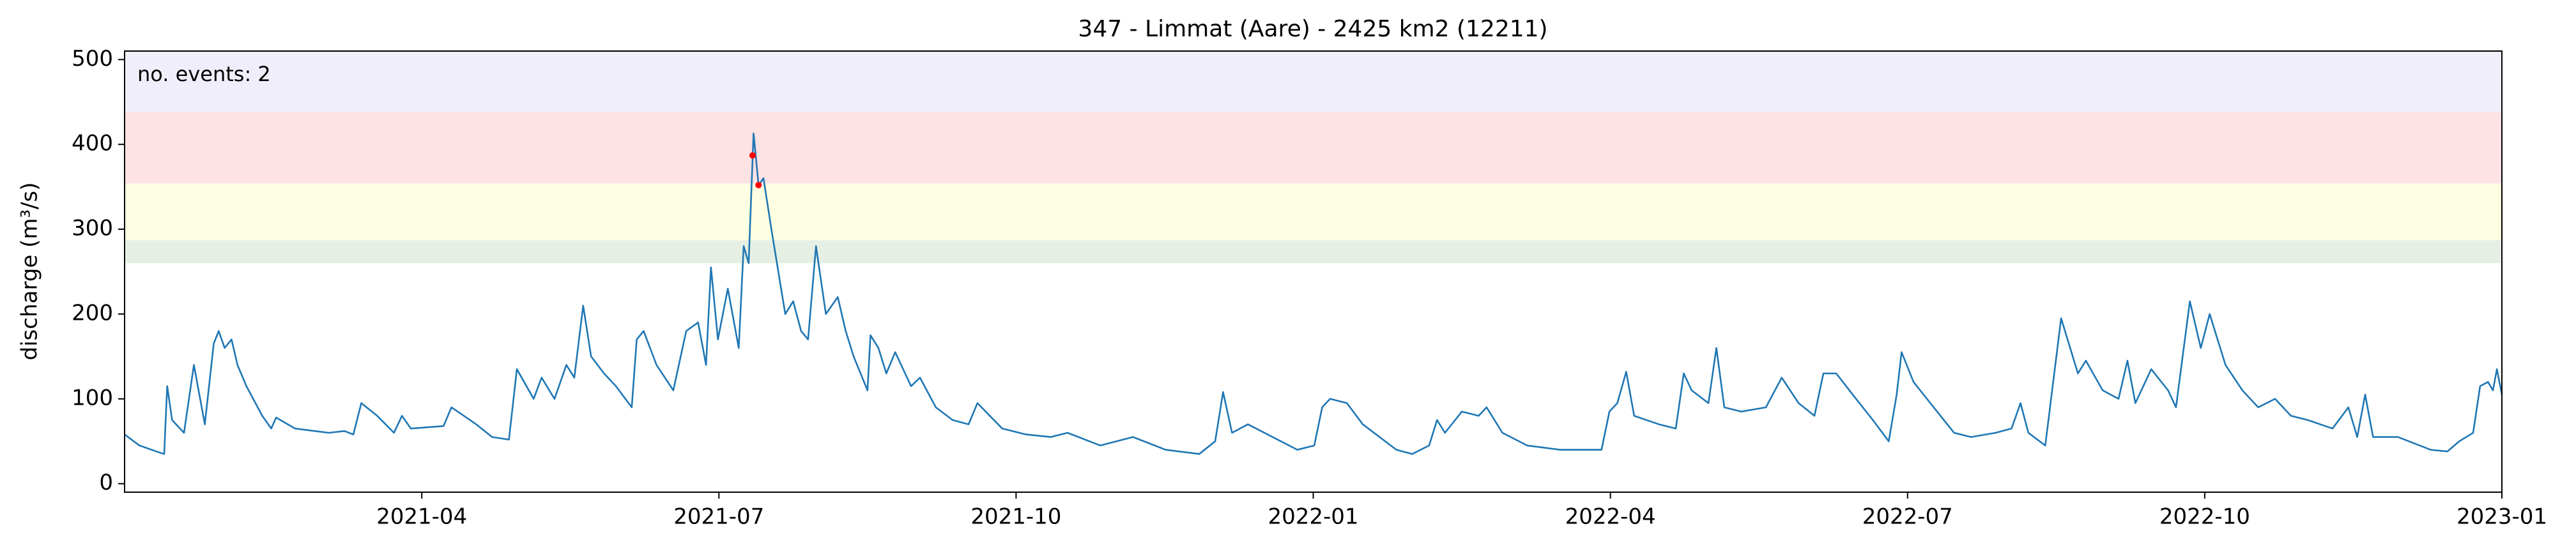 The height and width of the screenshot is (556, 2576). I want to click on y-tick-label: 500, so click(92, 59).